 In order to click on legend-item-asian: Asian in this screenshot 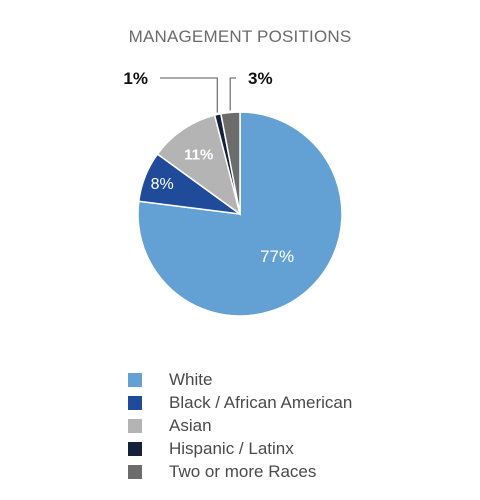, I will do `click(240, 425)`.